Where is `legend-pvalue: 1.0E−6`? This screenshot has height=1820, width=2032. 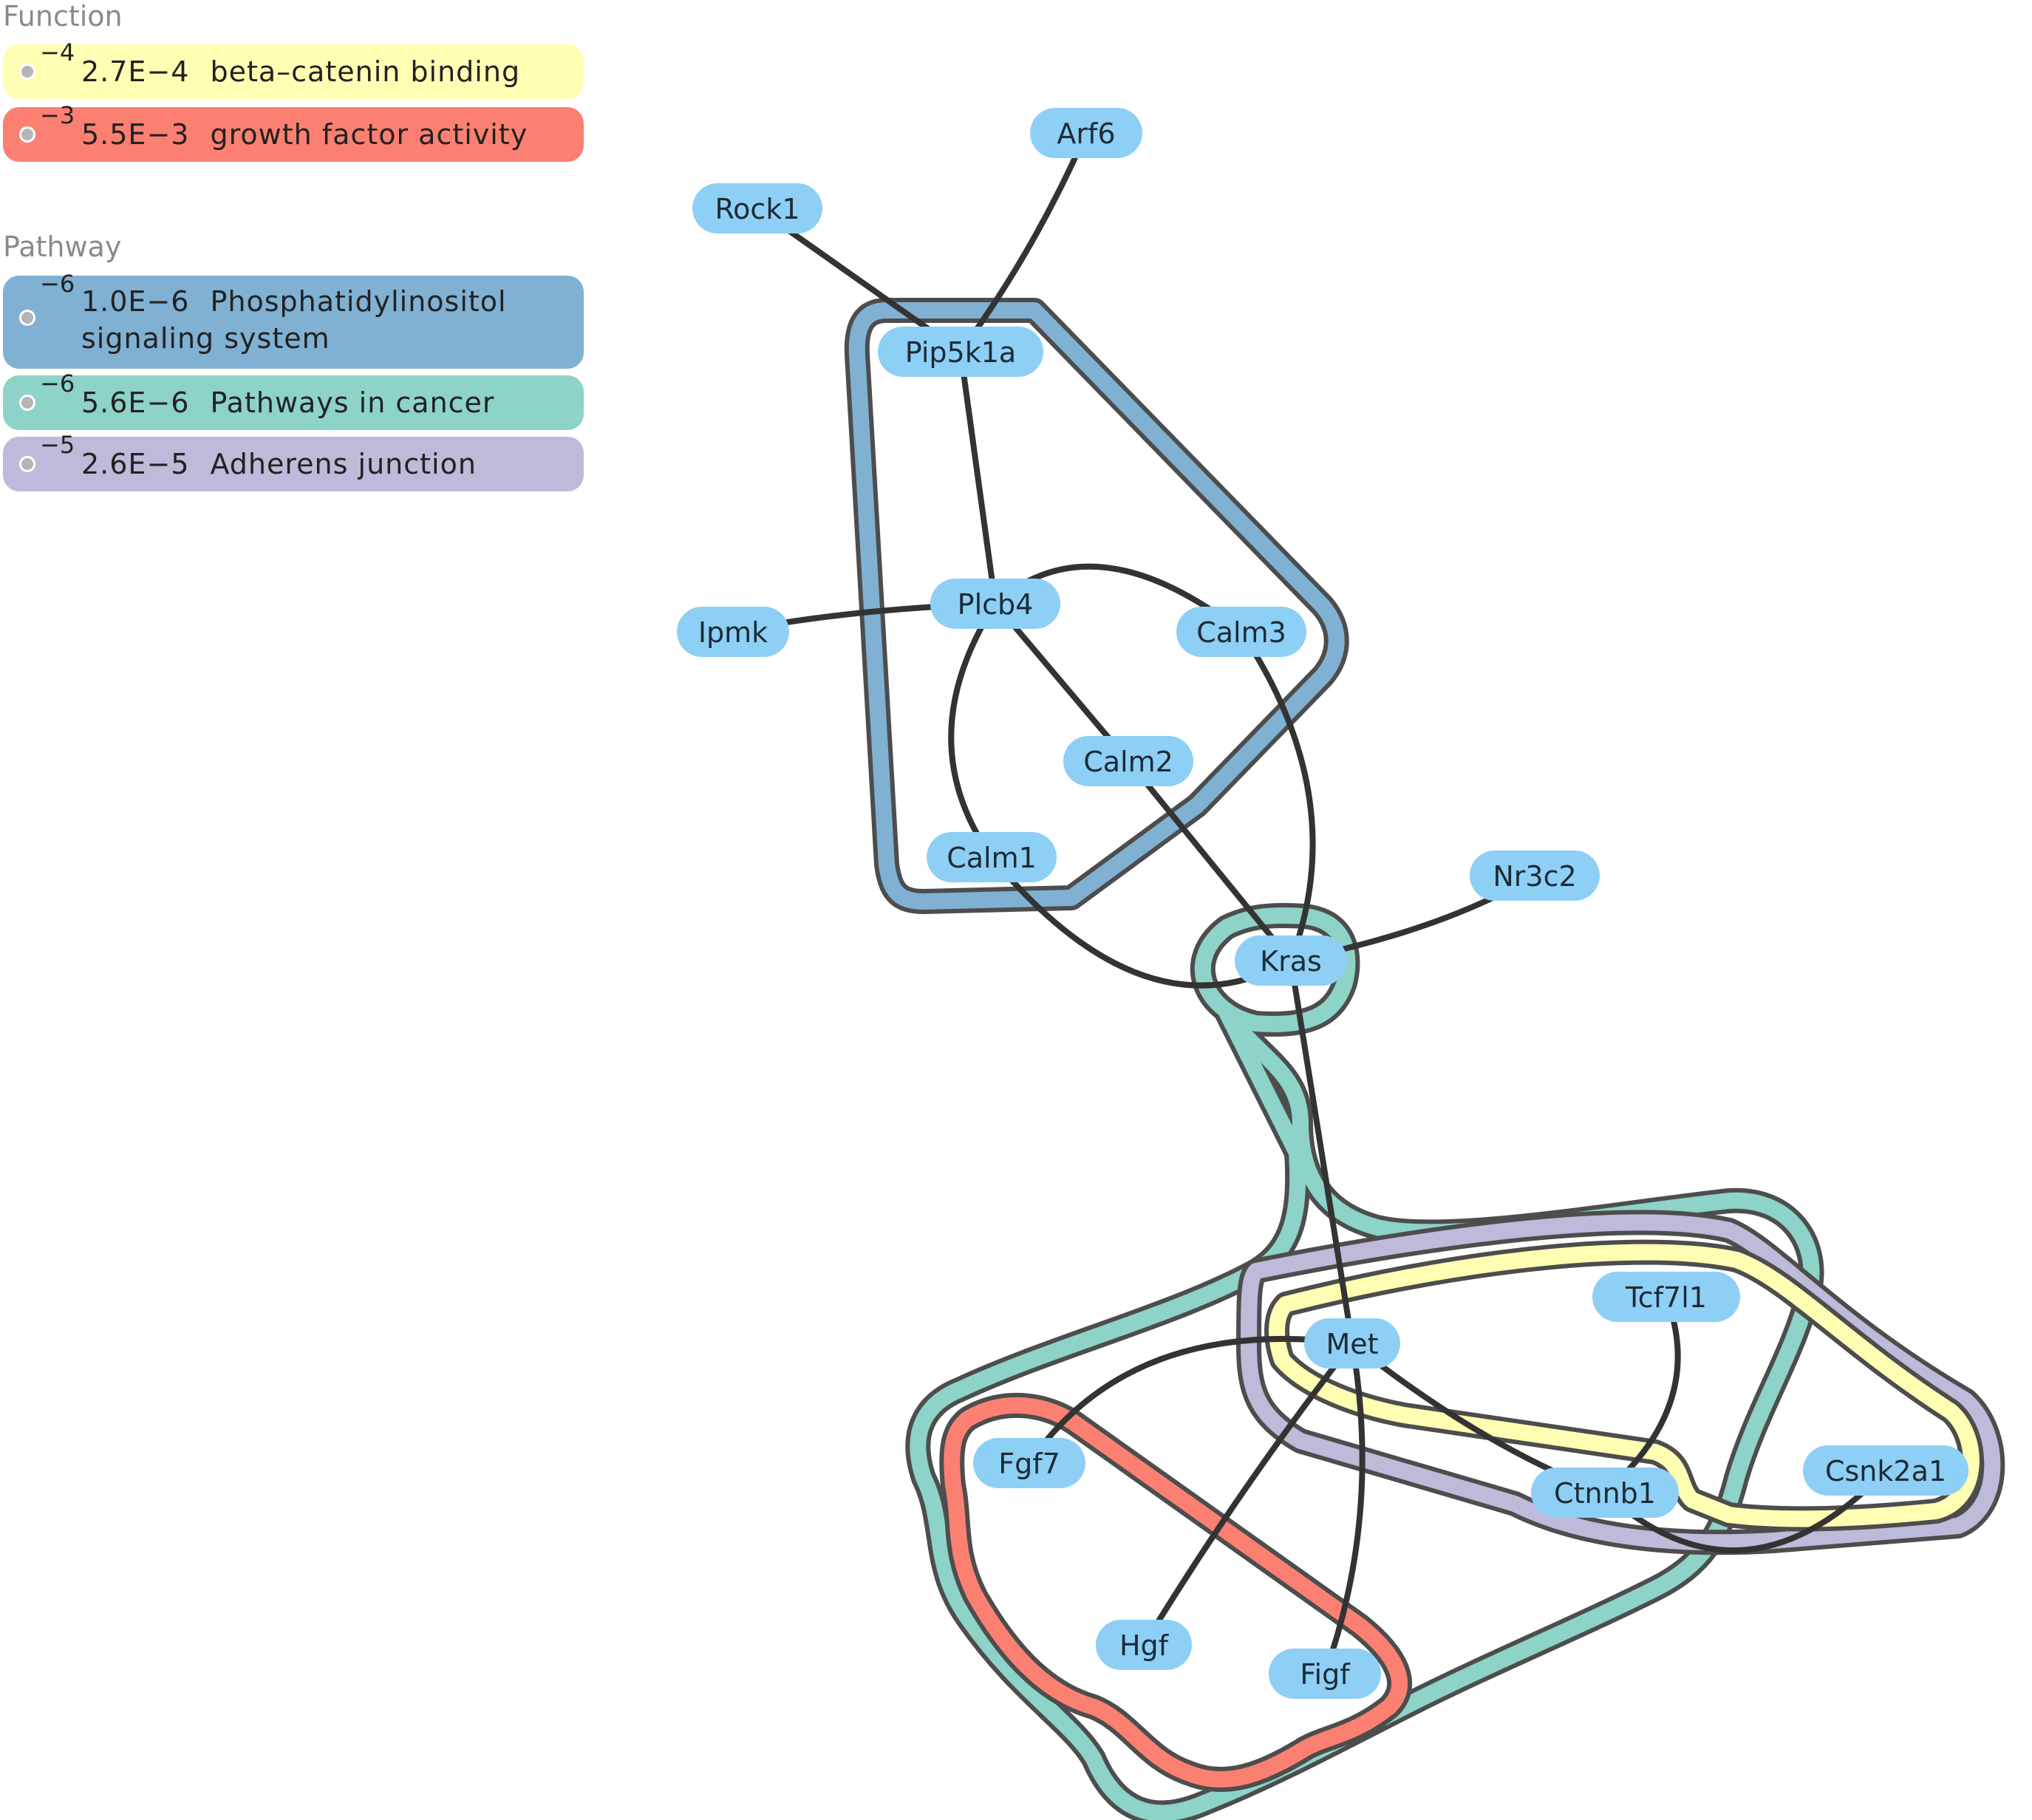
legend-pvalue: 1.0E−6 is located at coordinates (136, 301).